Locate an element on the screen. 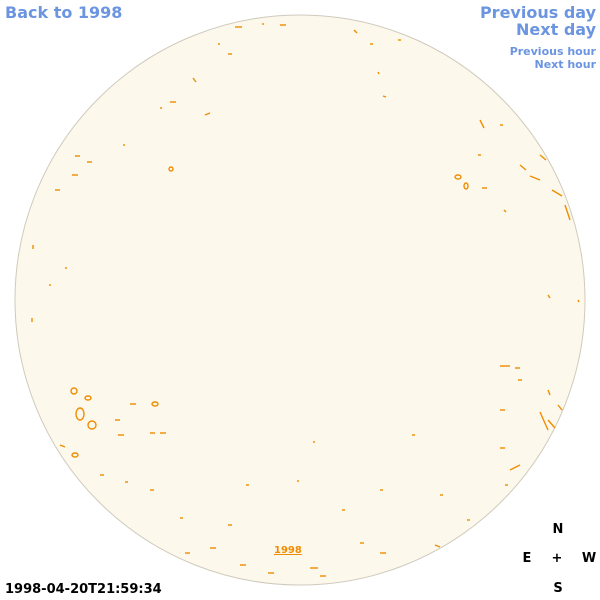 This screenshot has height=600, width=600. next-hour-link: Next hour is located at coordinates (565, 64).